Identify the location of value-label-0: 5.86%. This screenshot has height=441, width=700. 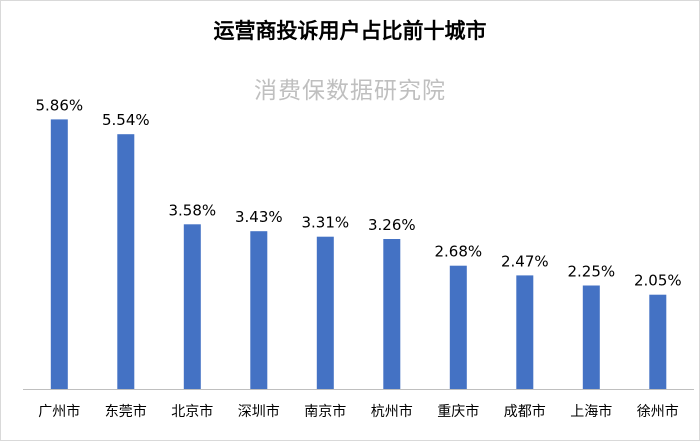
(59, 105).